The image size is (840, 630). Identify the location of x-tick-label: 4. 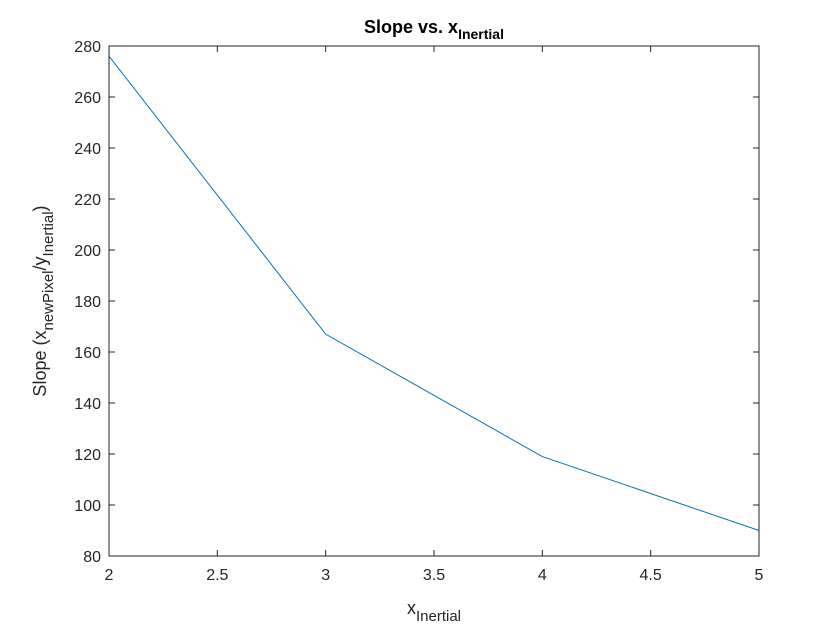
(542, 575).